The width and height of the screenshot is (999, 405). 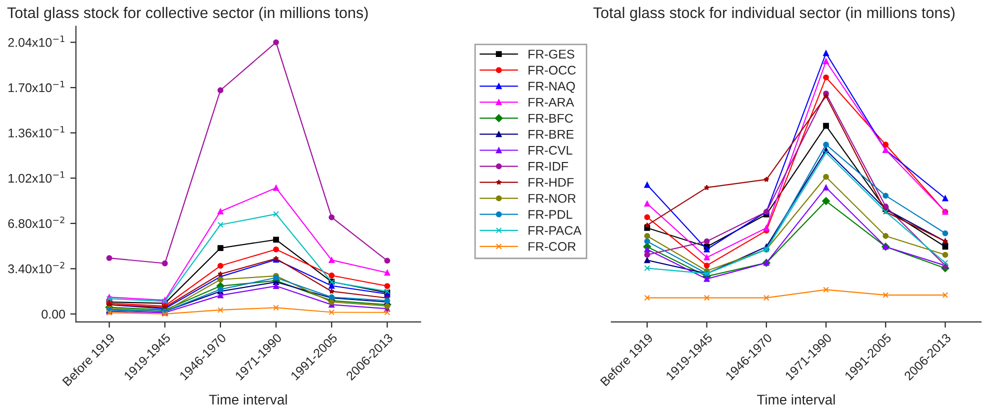 I want to click on y-tick-label: 1.36x10$^{−1}$, so click(x=36, y=132).